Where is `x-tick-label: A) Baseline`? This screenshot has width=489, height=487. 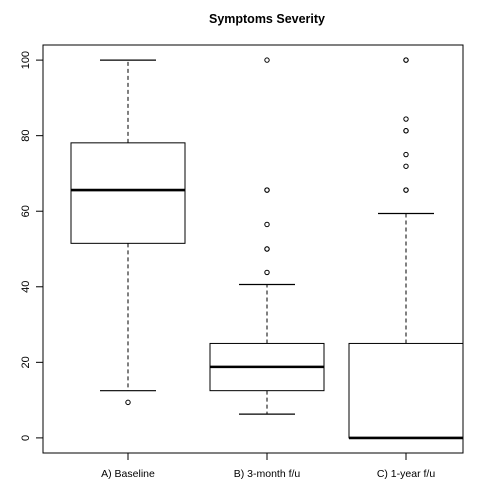 x-tick-label: A) Baseline is located at coordinates (128, 474).